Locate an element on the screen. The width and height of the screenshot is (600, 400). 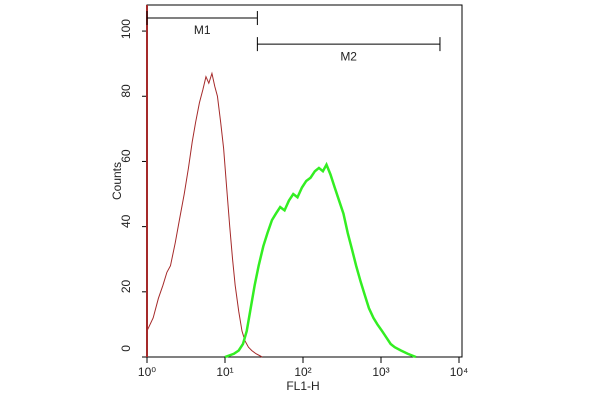
y-tick-label: 100 is located at coordinates (126, 29).